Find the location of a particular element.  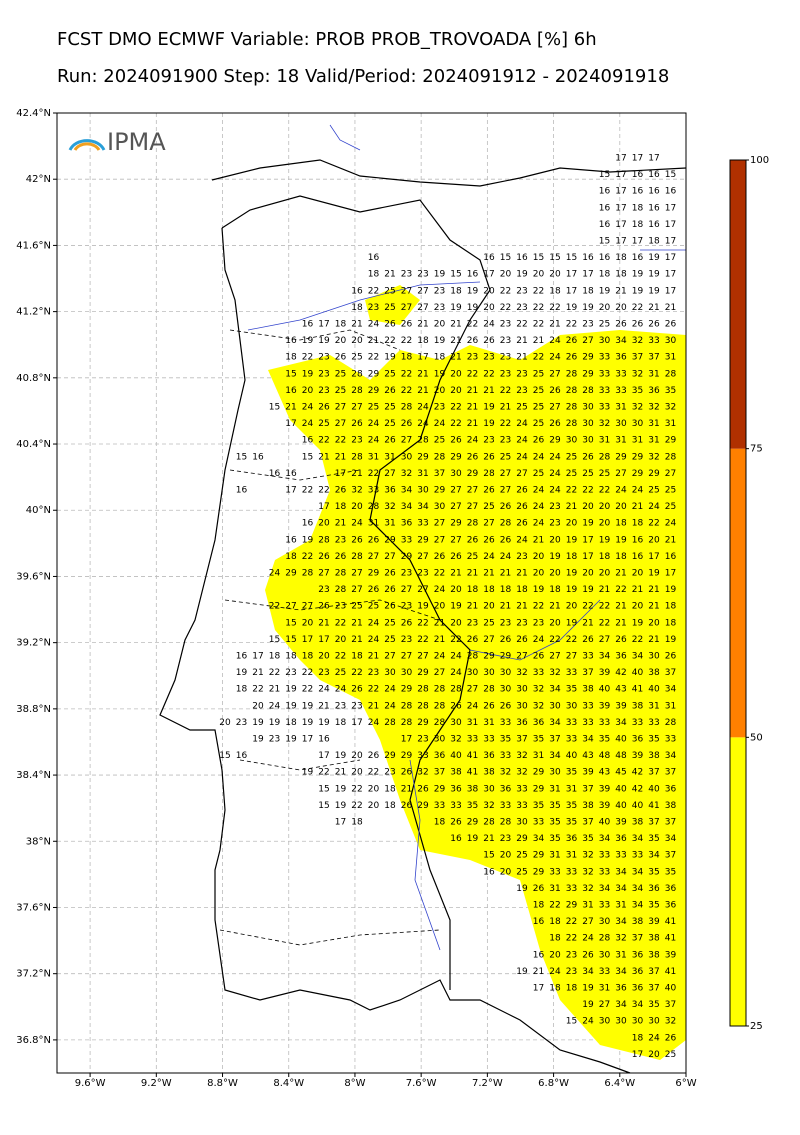

y-tick-label: 40.4°N is located at coordinates (33, 444).